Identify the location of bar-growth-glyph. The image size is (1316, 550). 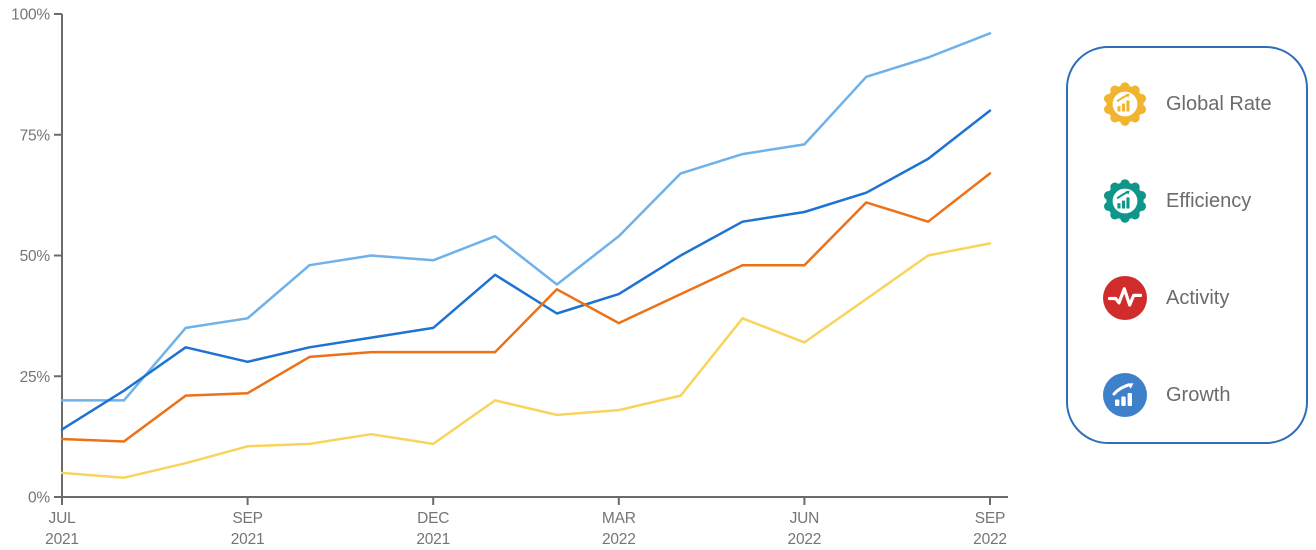
(1123, 394).